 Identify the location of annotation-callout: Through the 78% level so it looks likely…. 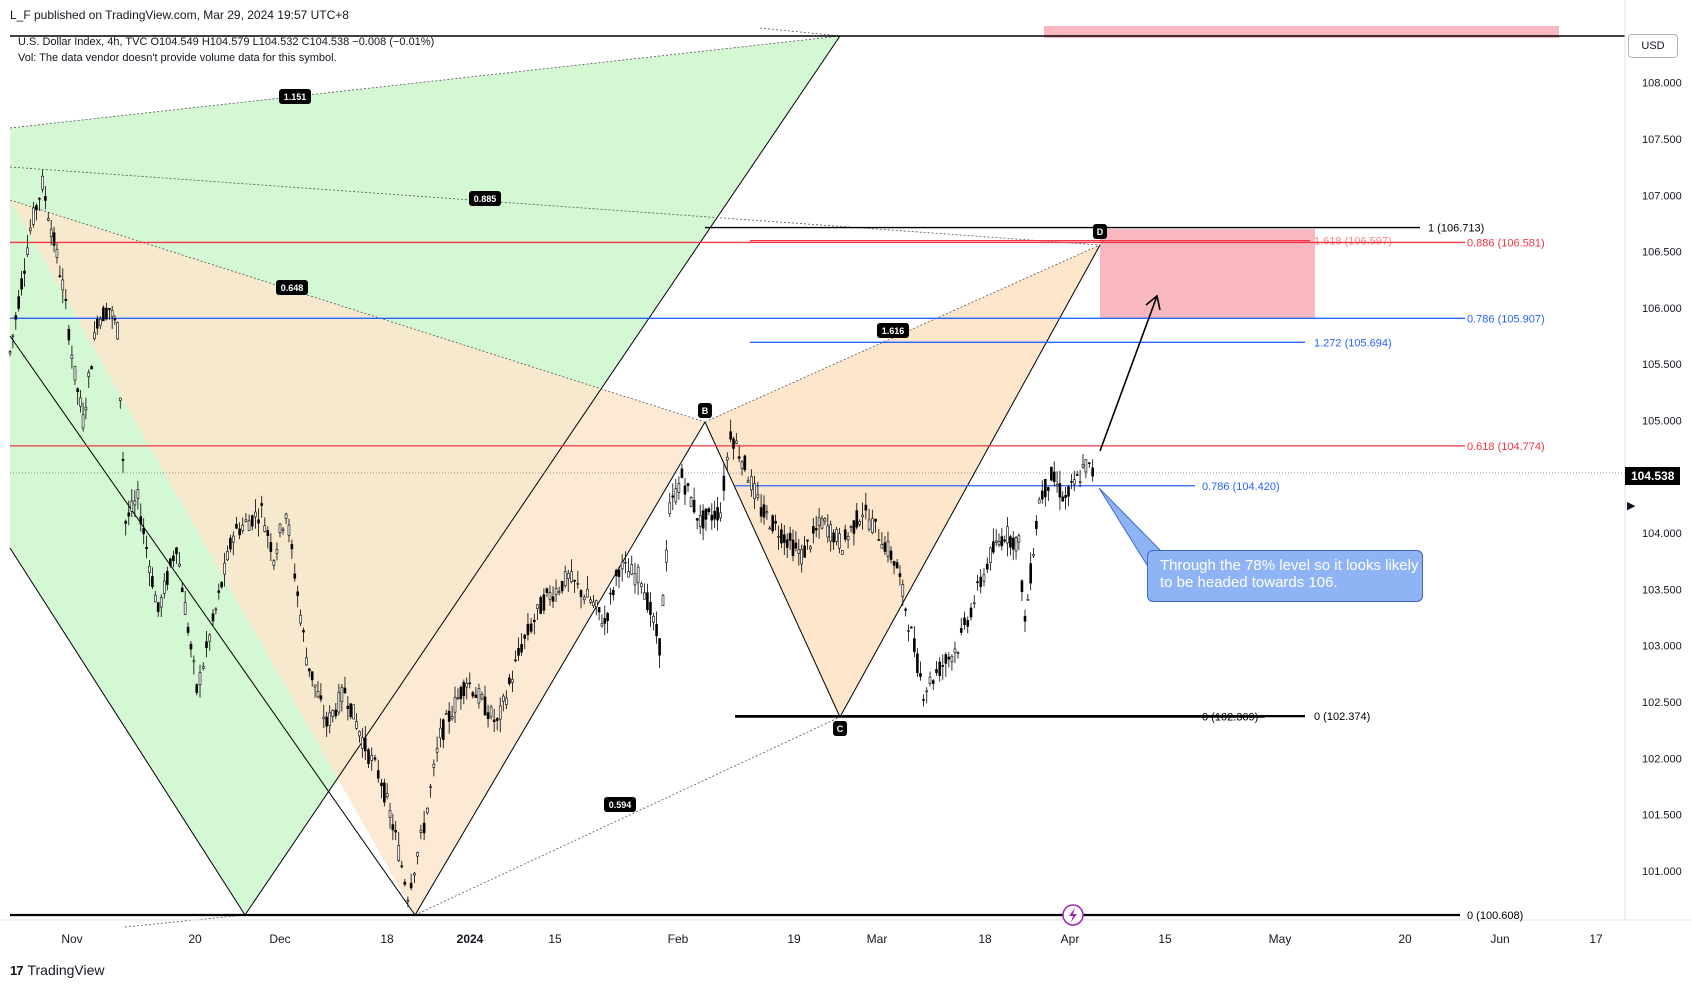
(1285, 576).